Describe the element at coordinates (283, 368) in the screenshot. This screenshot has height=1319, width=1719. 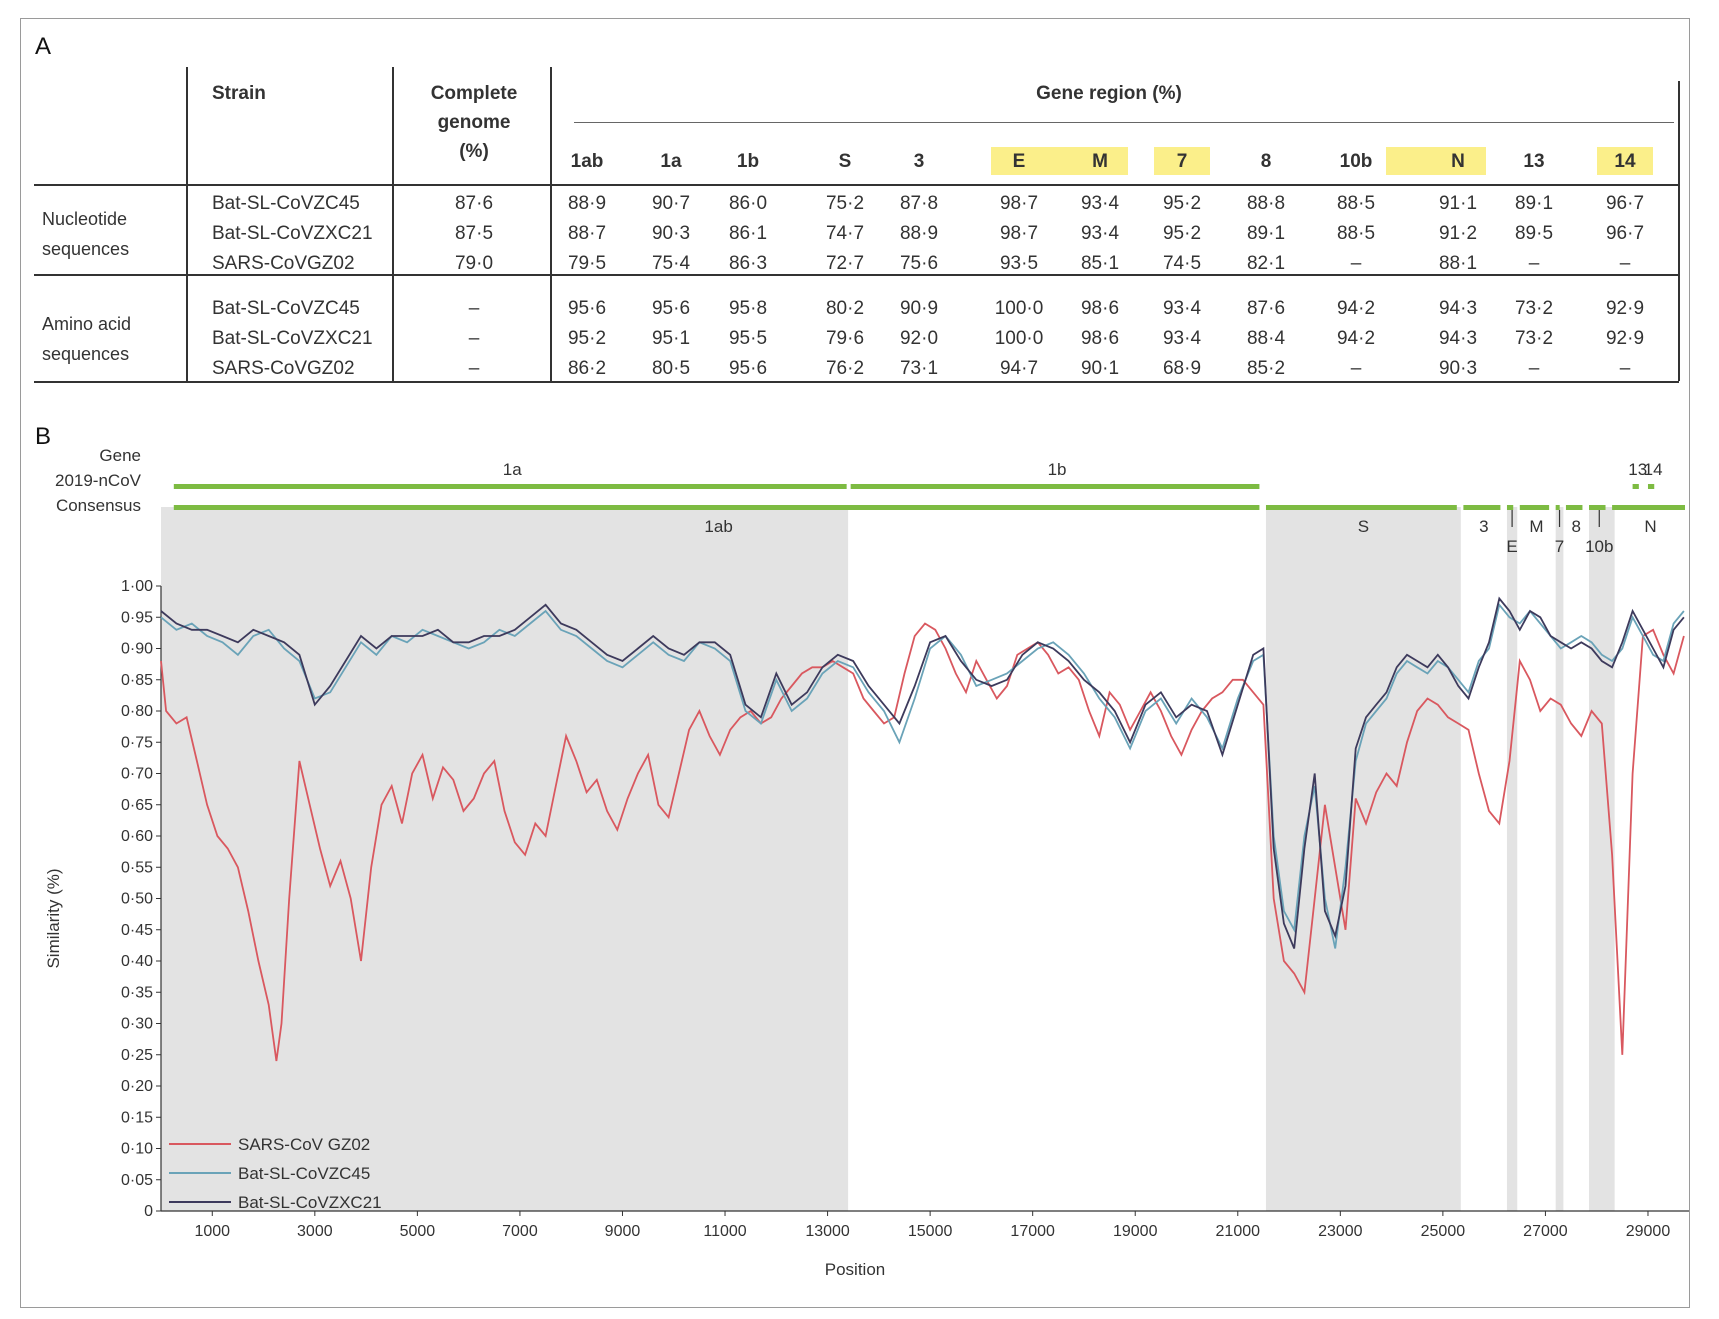
I see `row-strain: SARS-CoVGZ02` at that location.